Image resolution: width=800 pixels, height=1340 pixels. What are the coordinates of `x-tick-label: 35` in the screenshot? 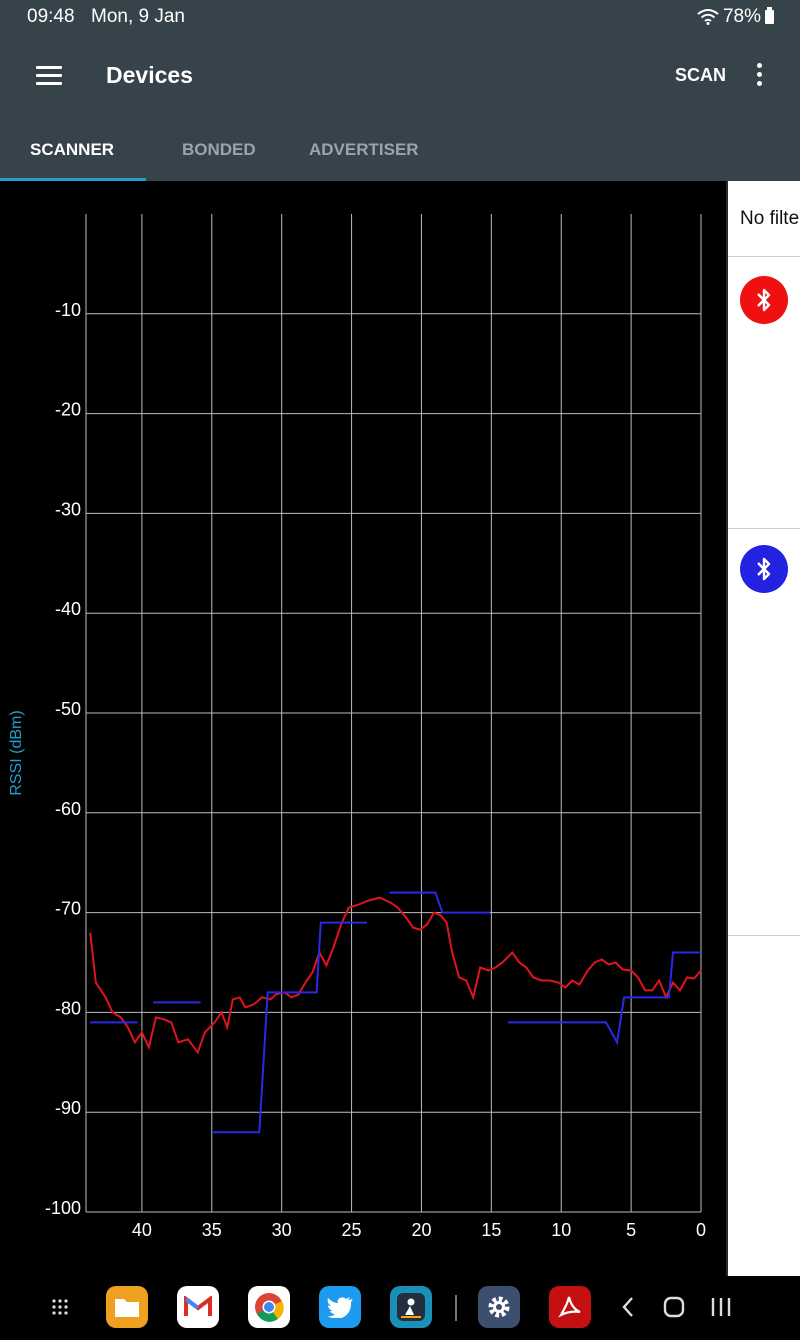 It's located at (212, 1230).